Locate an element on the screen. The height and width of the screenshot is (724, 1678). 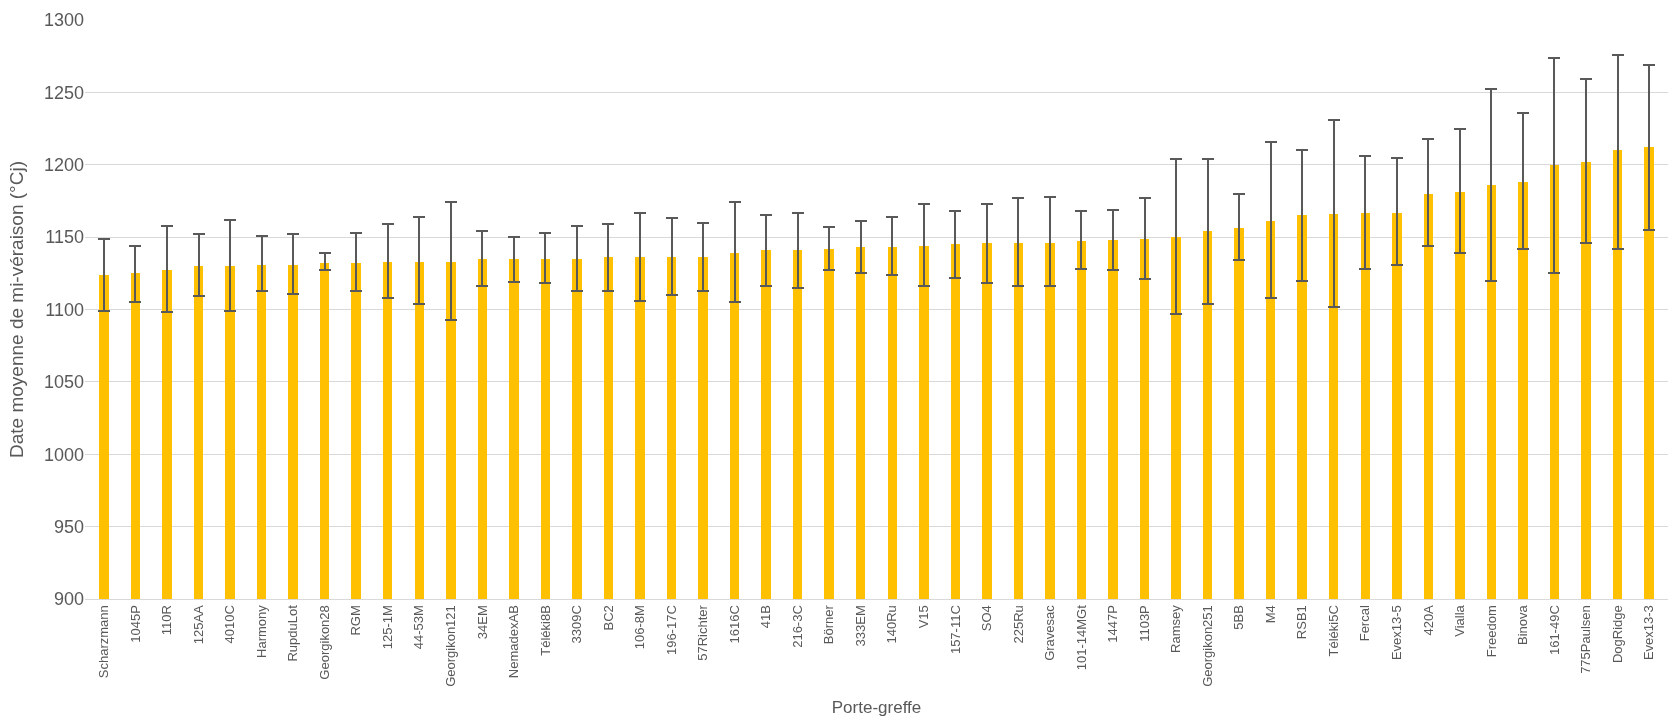
x-tick-label: 101-14MGt is located at coordinates (1081, 637).